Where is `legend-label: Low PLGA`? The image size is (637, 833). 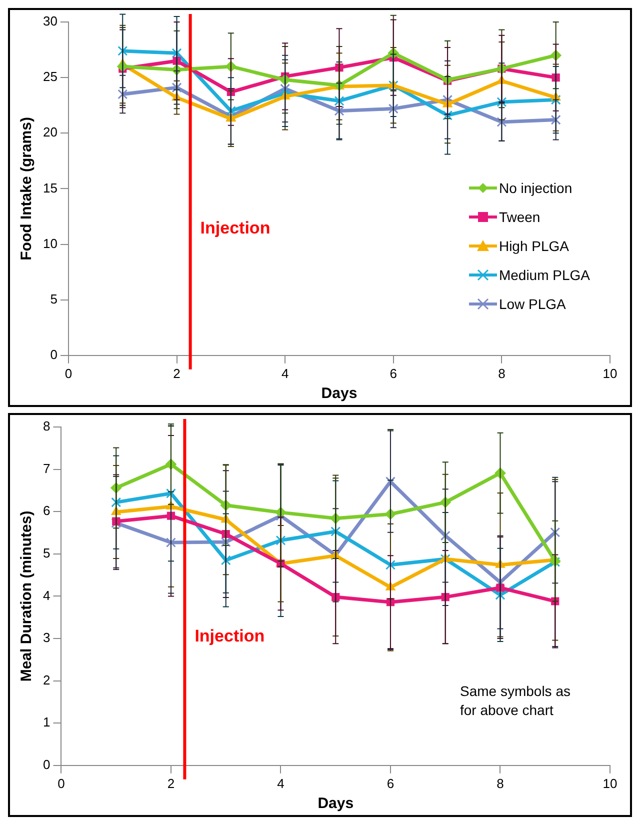
legend-label: Low PLGA is located at coordinates (532, 304).